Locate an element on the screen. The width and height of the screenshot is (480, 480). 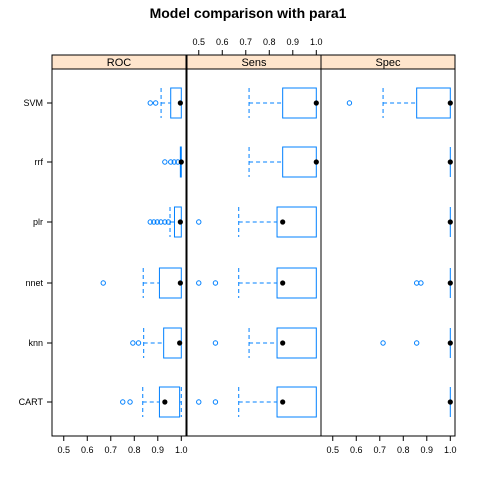
category-label: knn is located at coordinates (35, 343).